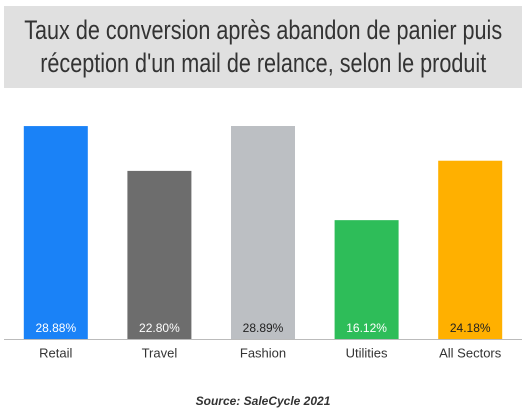  What do you see at coordinates (263, 328) in the screenshot?
I see `value-label: 28.89%` at bounding box center [263, 328].